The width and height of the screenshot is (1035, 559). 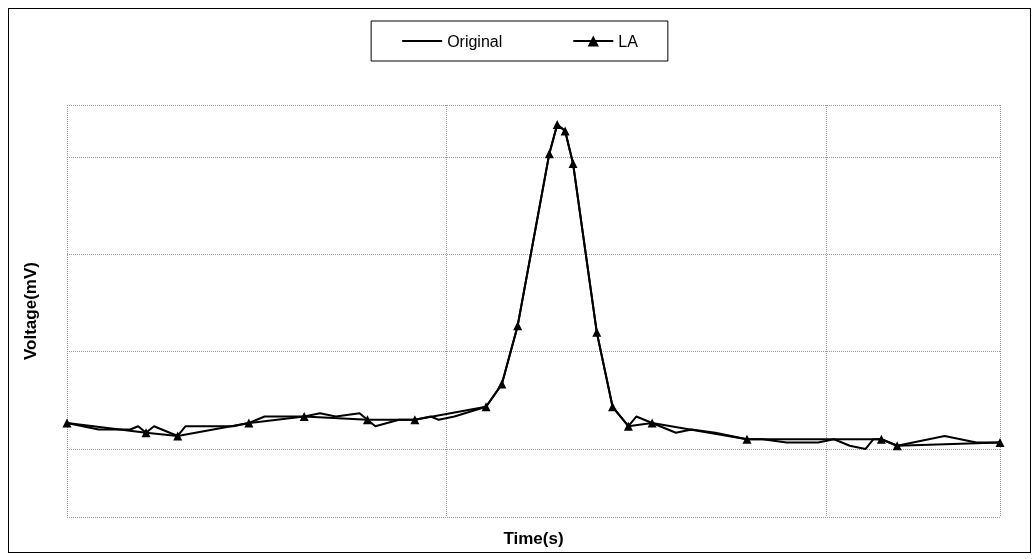 What do you see at coordinates (475, 41) in the screenshot?
I see `legend-label: Original` at bounding box center [475, 41].